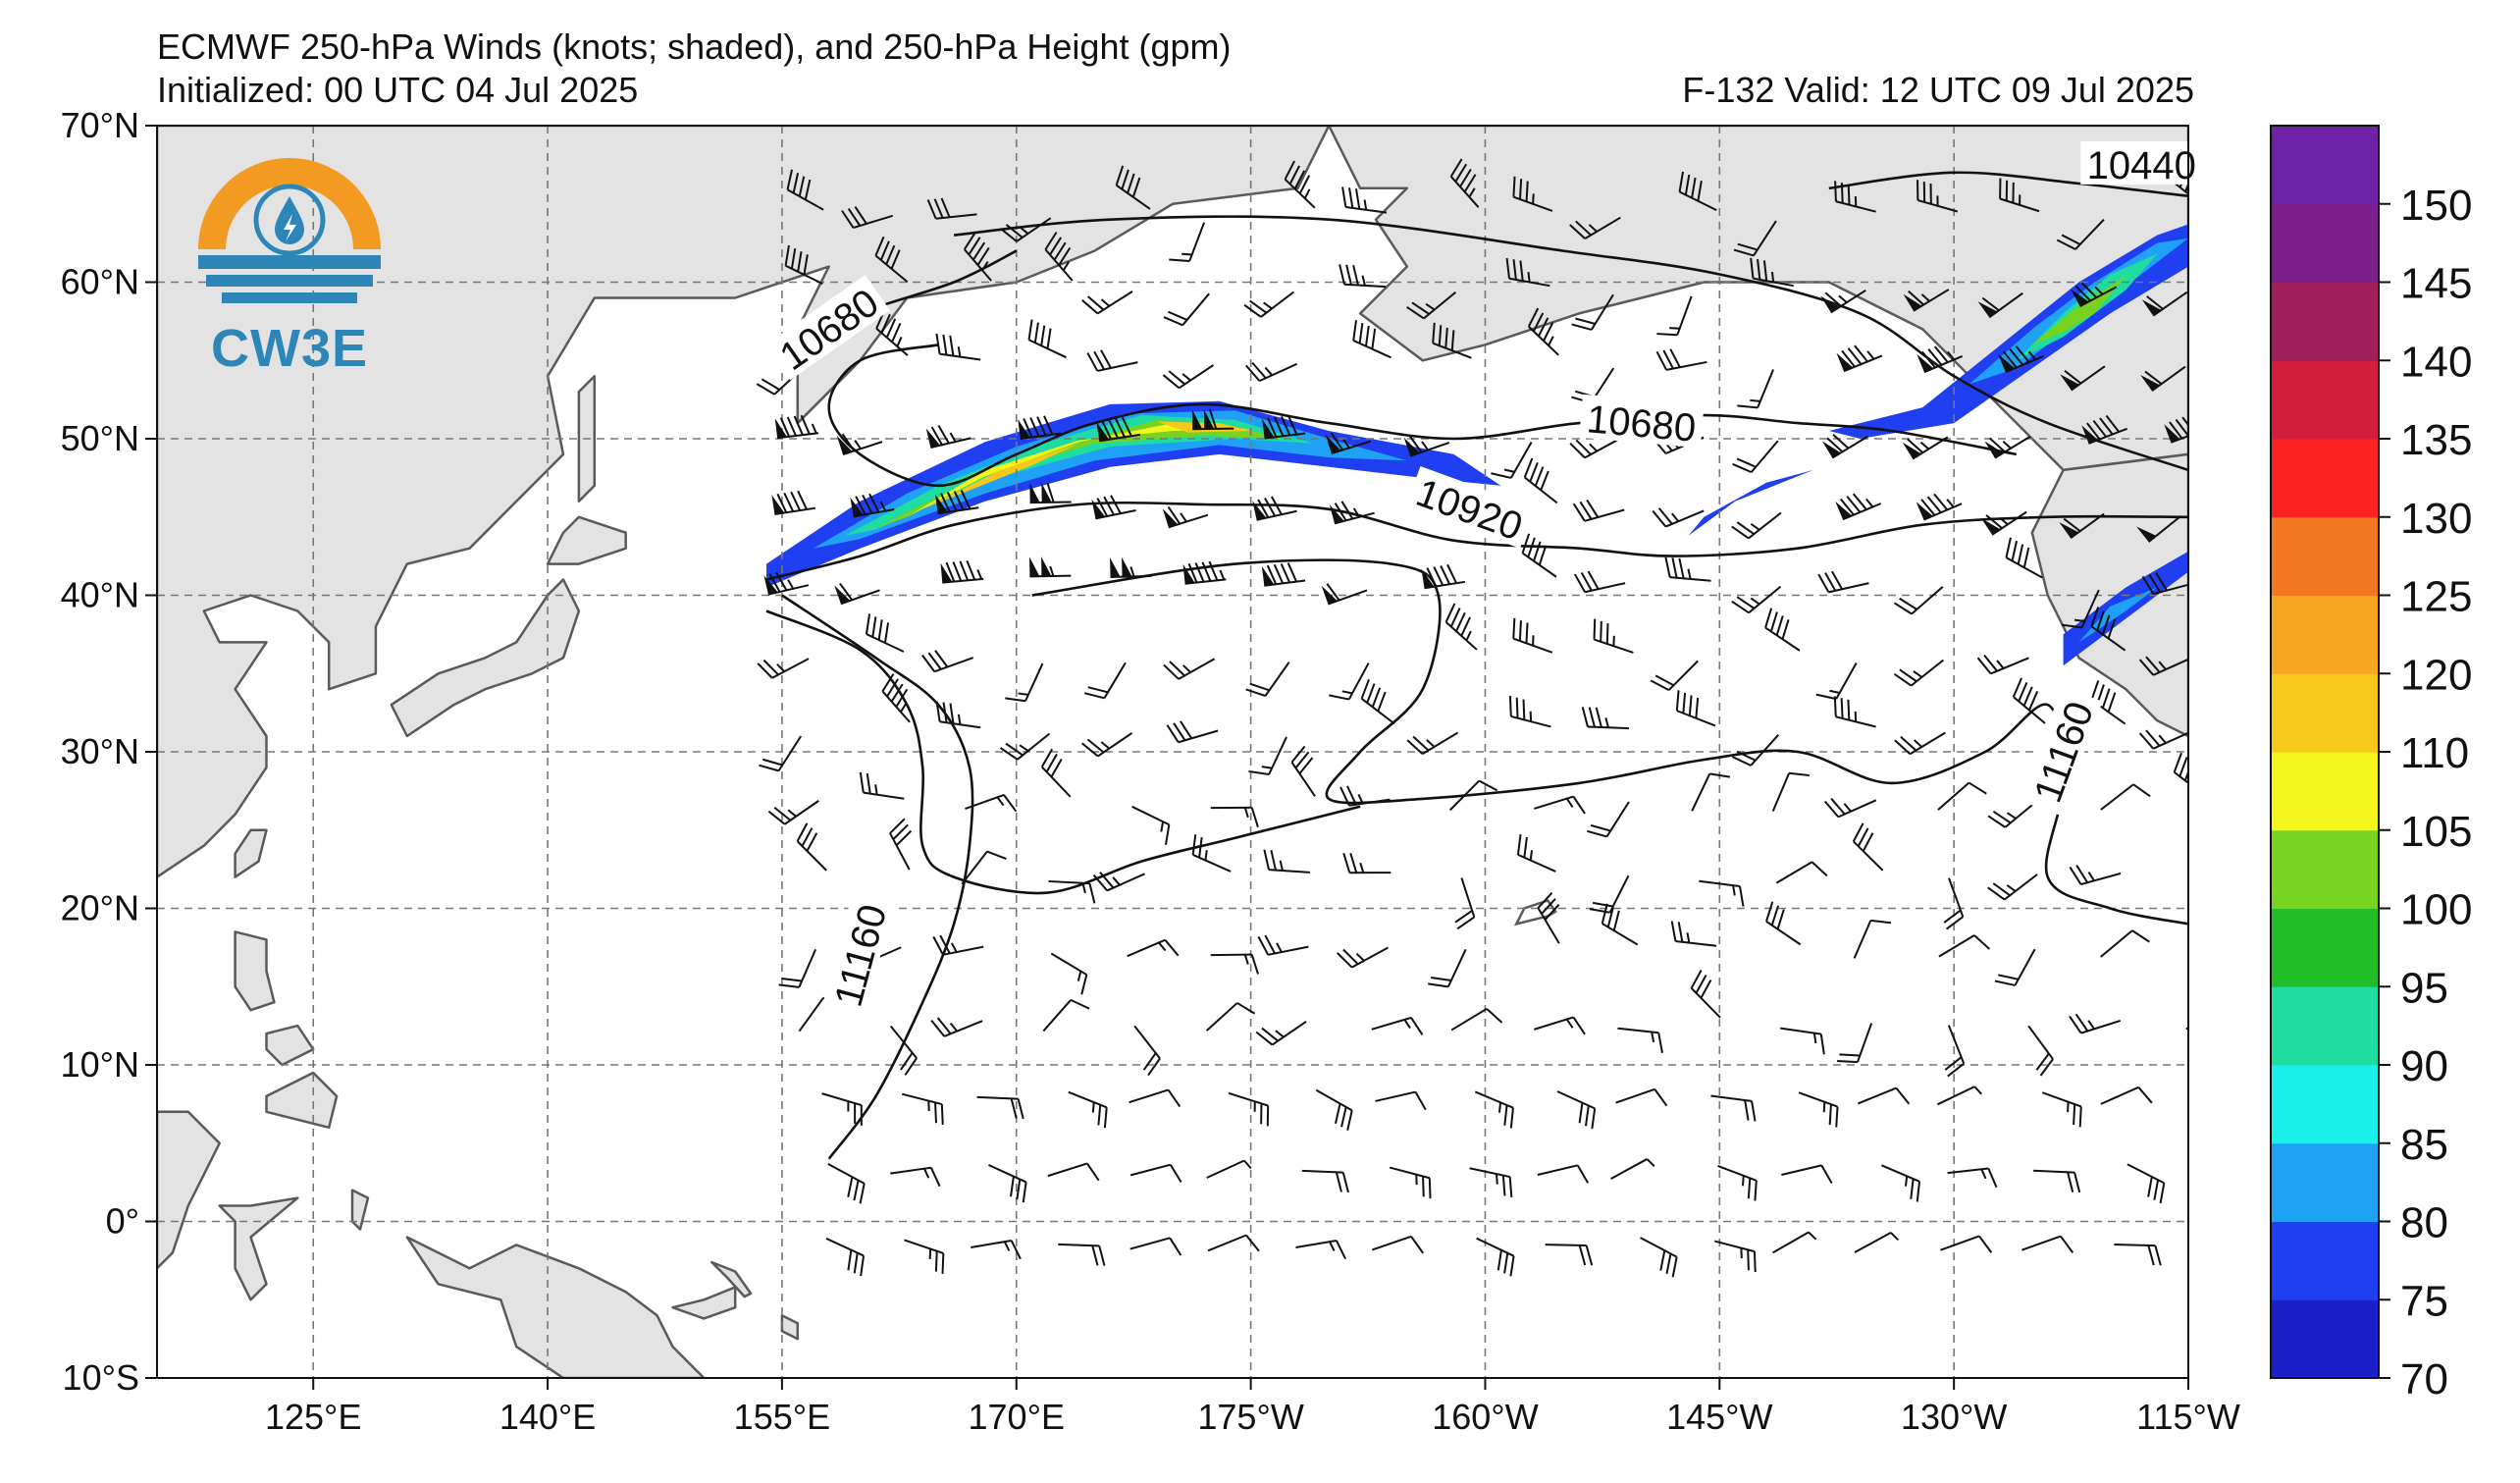 The width and height of the screenshot is (2520, 1483). What do you see at coordinates (100, 125) in the screenshot?
I see `lat-tick-label: 70°N` at bounding box center [100, 125].